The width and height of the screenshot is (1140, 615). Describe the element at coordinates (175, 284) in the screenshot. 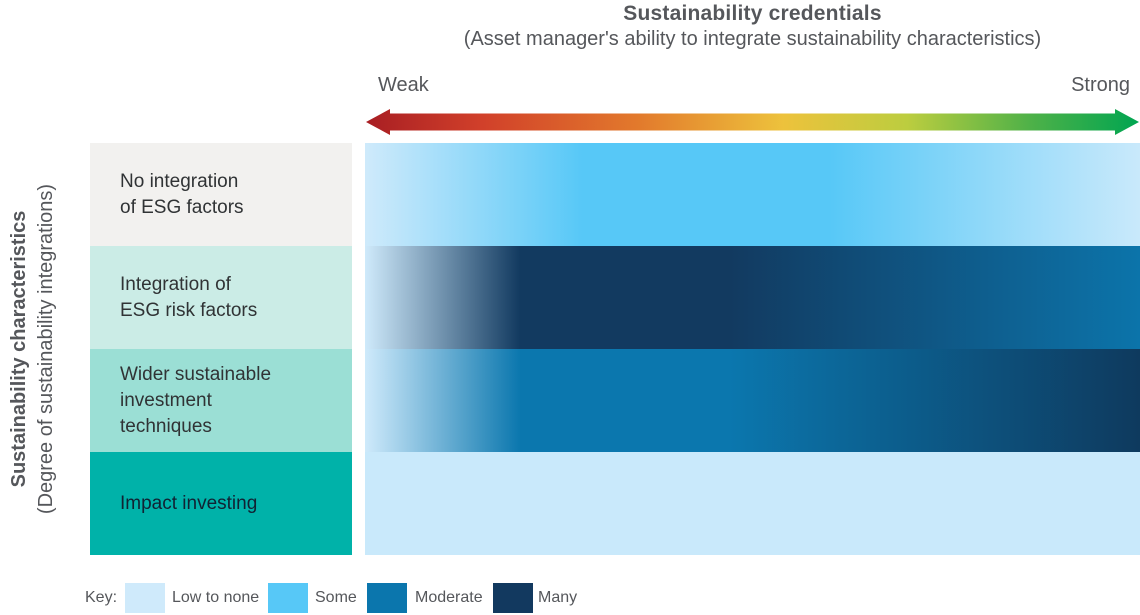

I see `row-label-line: Integration of` at that location.